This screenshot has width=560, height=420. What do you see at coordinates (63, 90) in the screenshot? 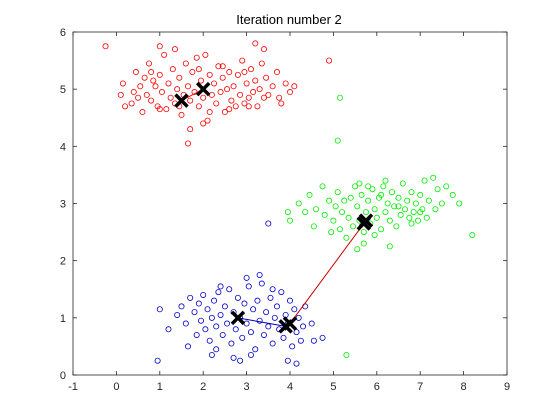
I see `y-tick-label: 5` at bounding box center [63, 90].